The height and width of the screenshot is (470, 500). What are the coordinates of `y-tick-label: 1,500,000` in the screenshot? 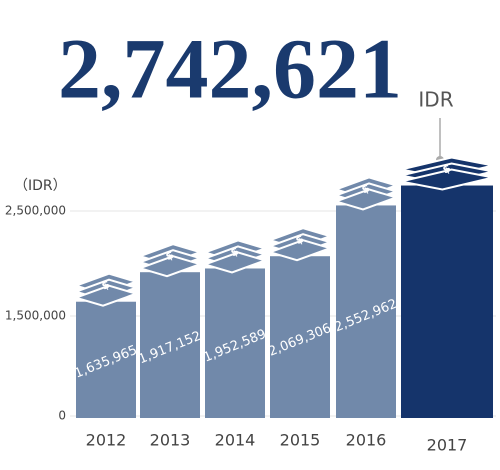 It's located at (35, 316).